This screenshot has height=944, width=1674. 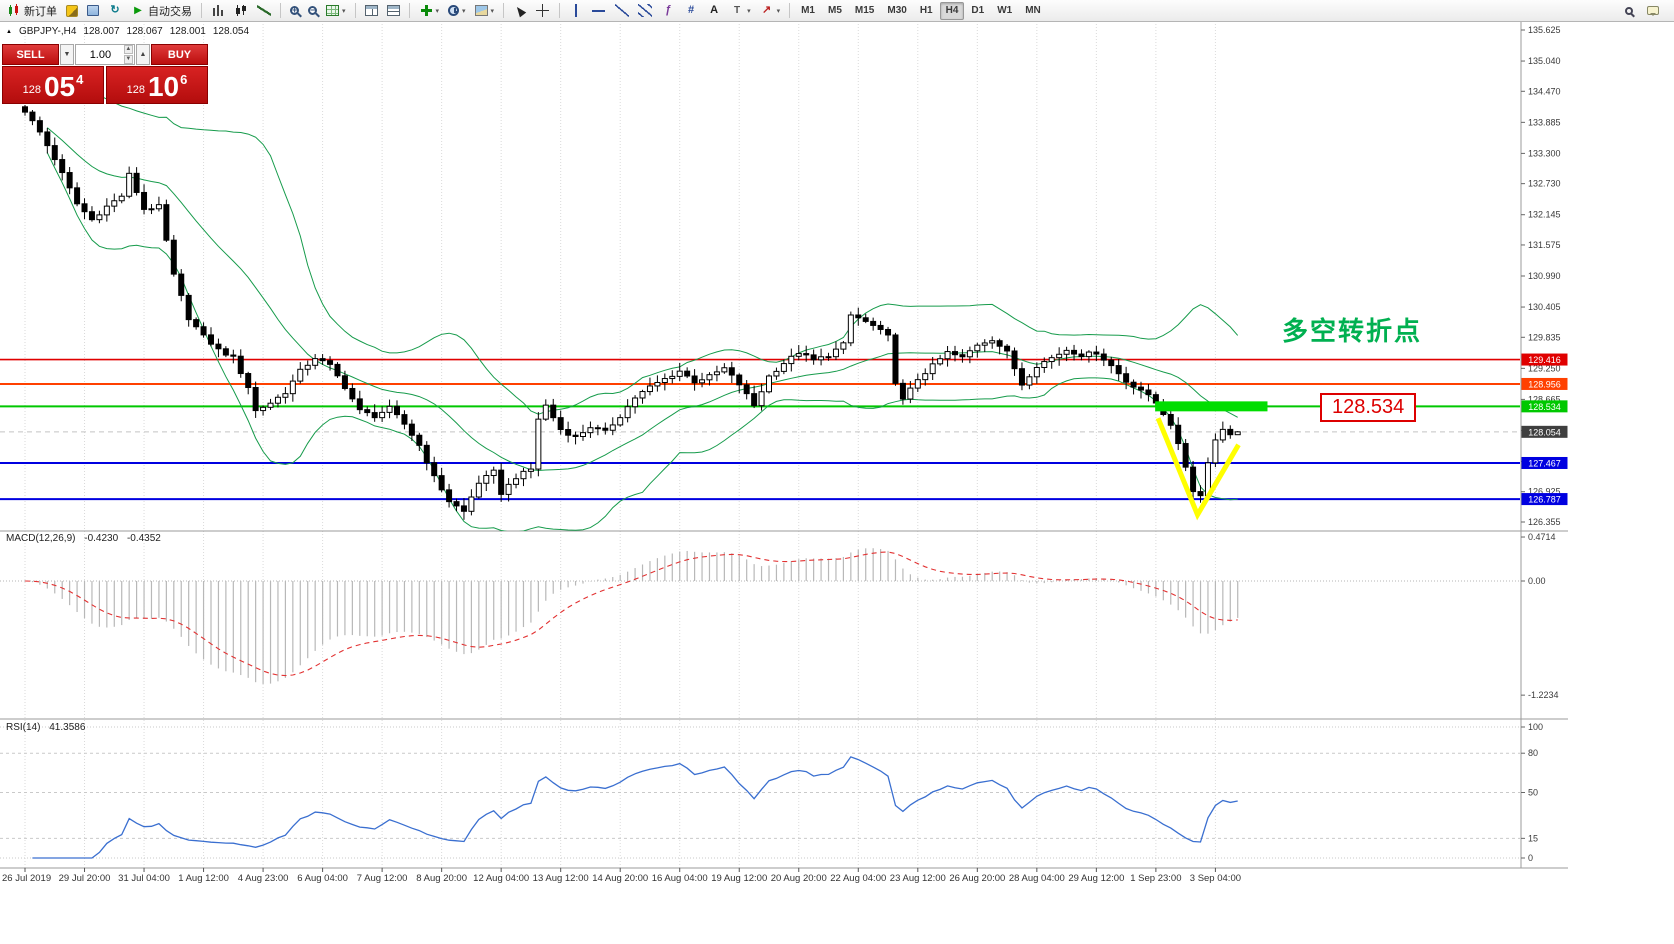 I want to click on svg-text: 135.040, so click(x=1544, y=61).